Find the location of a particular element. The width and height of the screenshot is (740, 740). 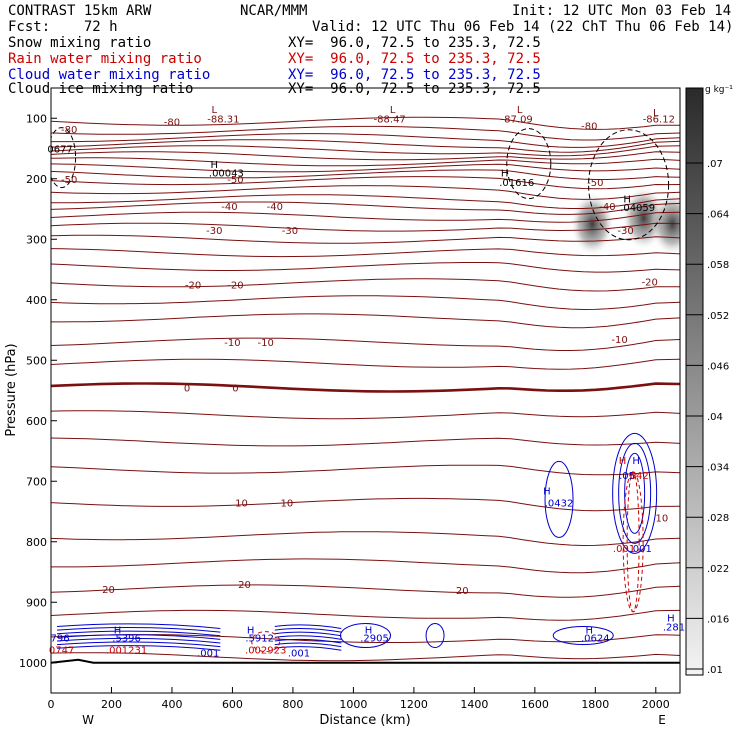

contour-label: -80 is located at coordinates (69, 130).